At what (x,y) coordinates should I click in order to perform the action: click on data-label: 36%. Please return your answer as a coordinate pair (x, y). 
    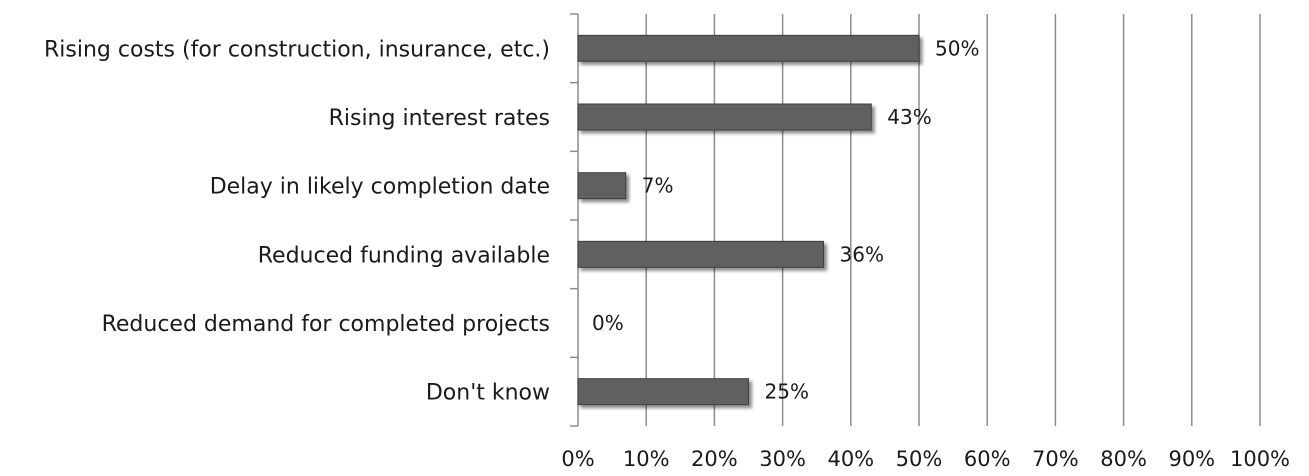
    Looking at the image, I should click on (862, 254).